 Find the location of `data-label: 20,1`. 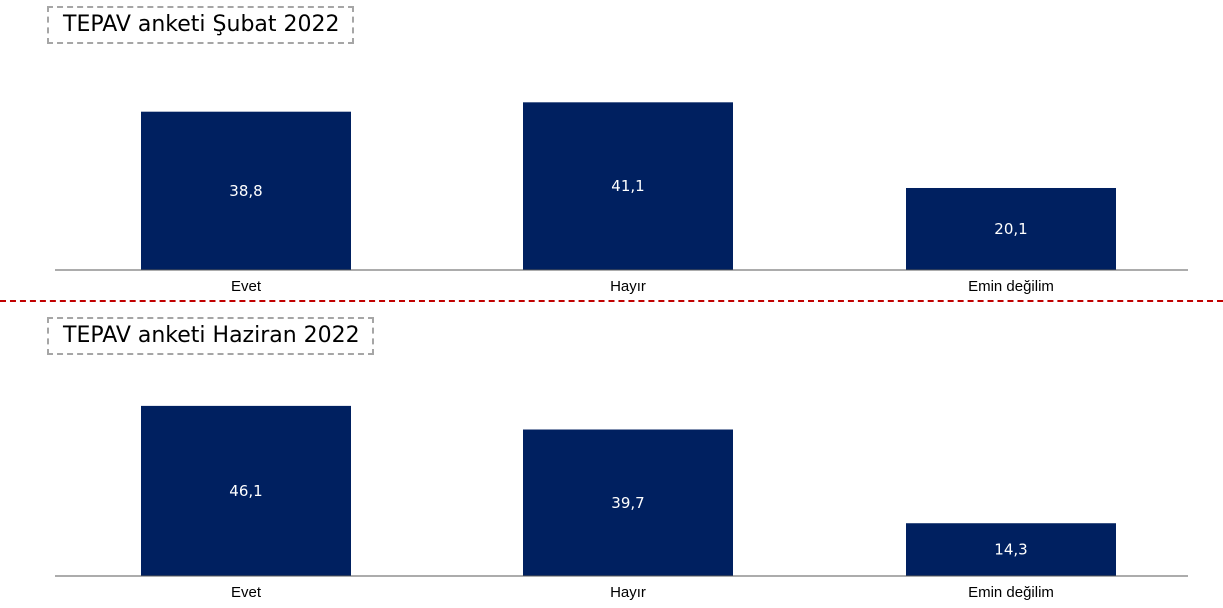

data-label: 20,1 is located at coordinates (1010, 229).